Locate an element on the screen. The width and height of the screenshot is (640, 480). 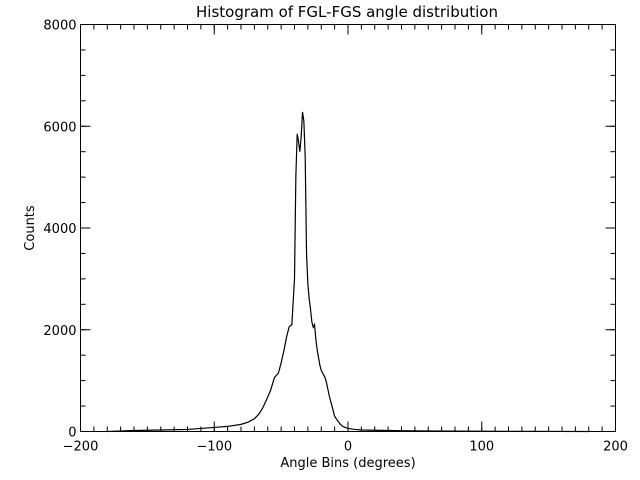
y-axis-title: Counts is located at coordinates (30, 228).